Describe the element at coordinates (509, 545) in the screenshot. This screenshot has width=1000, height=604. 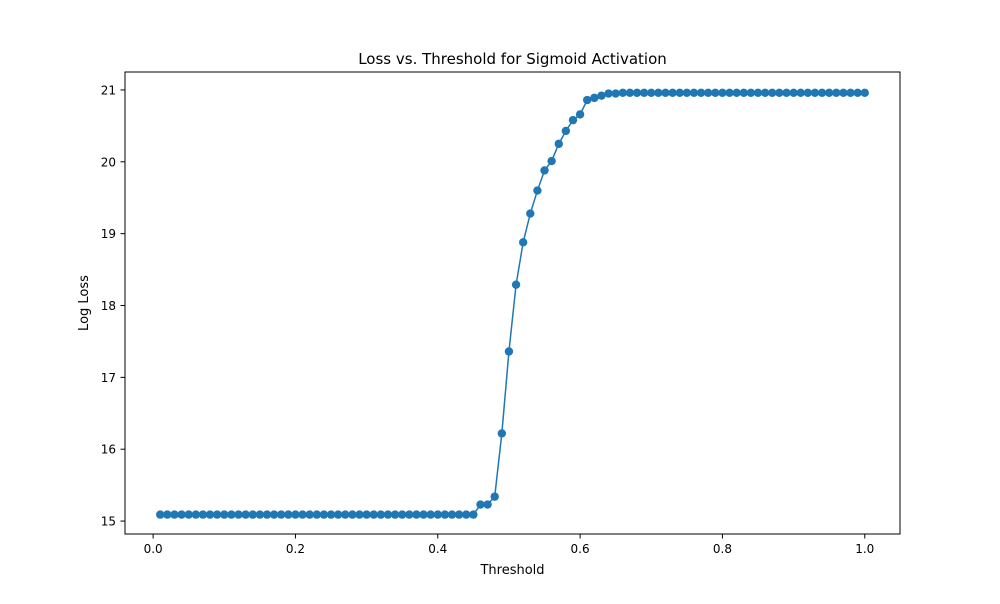
I see `x-axis: 0.0 0.2 0.4 0.6 0.8 1.0` at that location.